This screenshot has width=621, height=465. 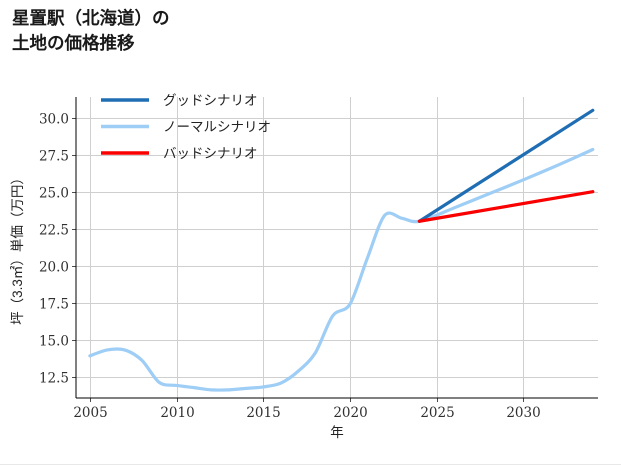 What do you see at coordinates (337, 432) in the screenshot?
I see `x-axis-title: 年` at bounding box center [337, 432].